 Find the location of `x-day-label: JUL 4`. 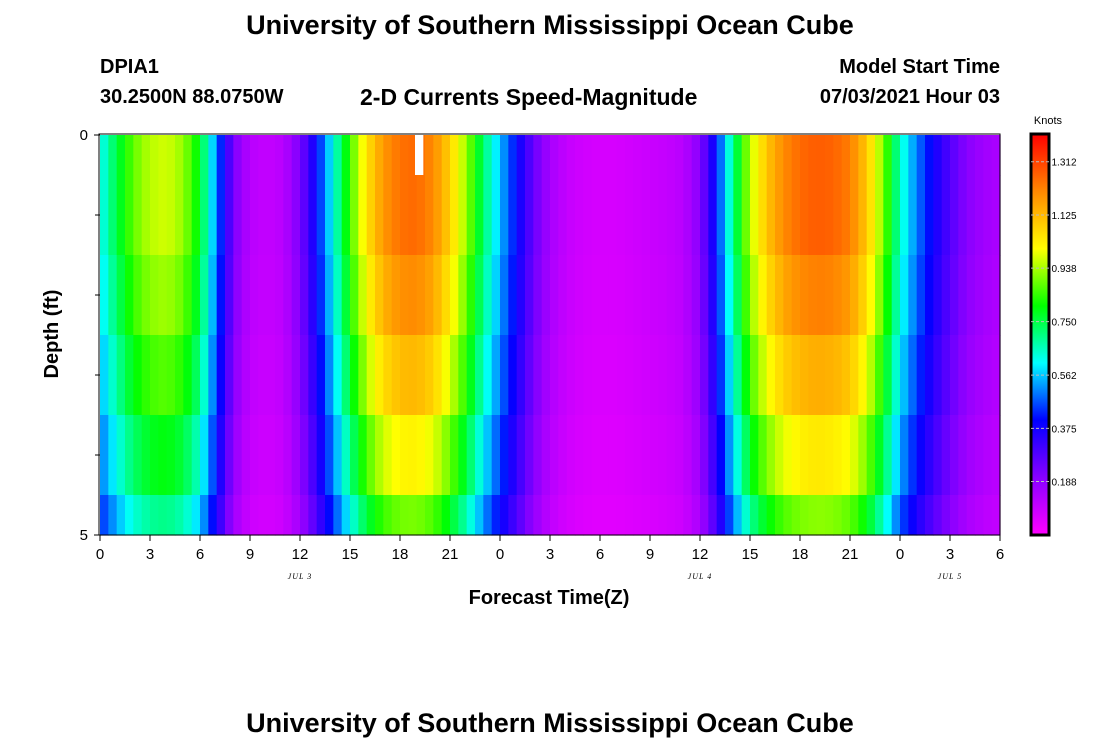

x-day-label: JUL 4 is located at coordinates (700, 576).